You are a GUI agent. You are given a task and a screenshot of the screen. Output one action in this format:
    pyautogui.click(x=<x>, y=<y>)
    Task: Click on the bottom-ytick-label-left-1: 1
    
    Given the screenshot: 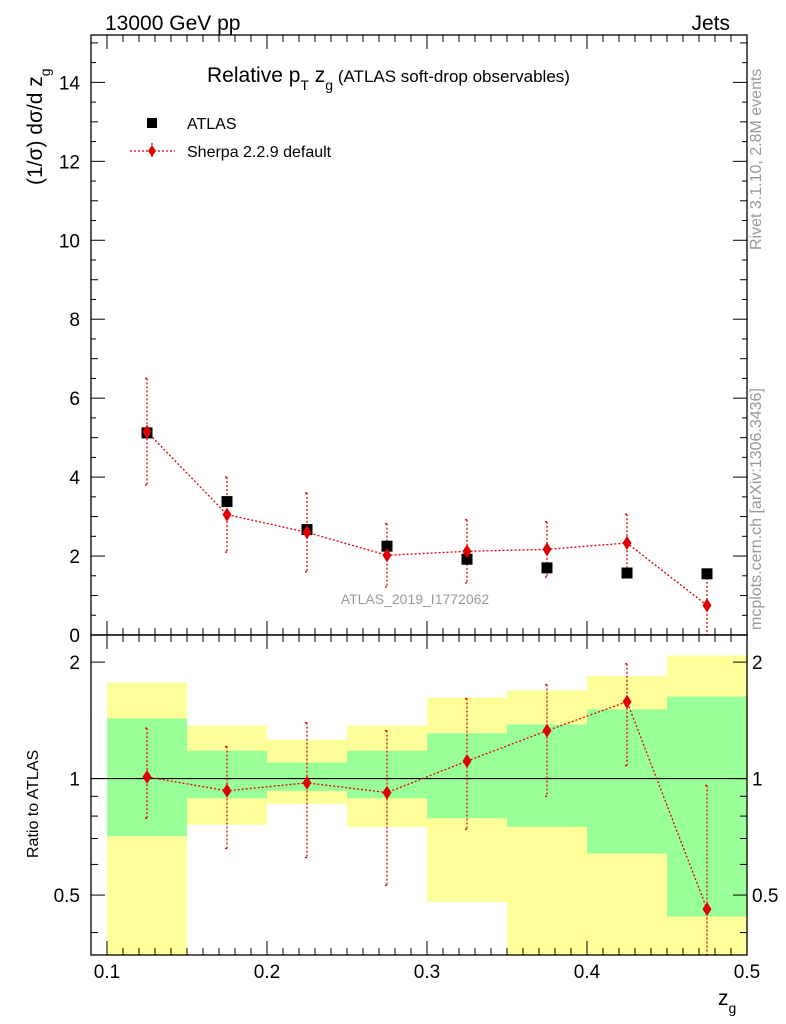 What is the action you would take?
    pyautogui.click(x=74, y=780)
    